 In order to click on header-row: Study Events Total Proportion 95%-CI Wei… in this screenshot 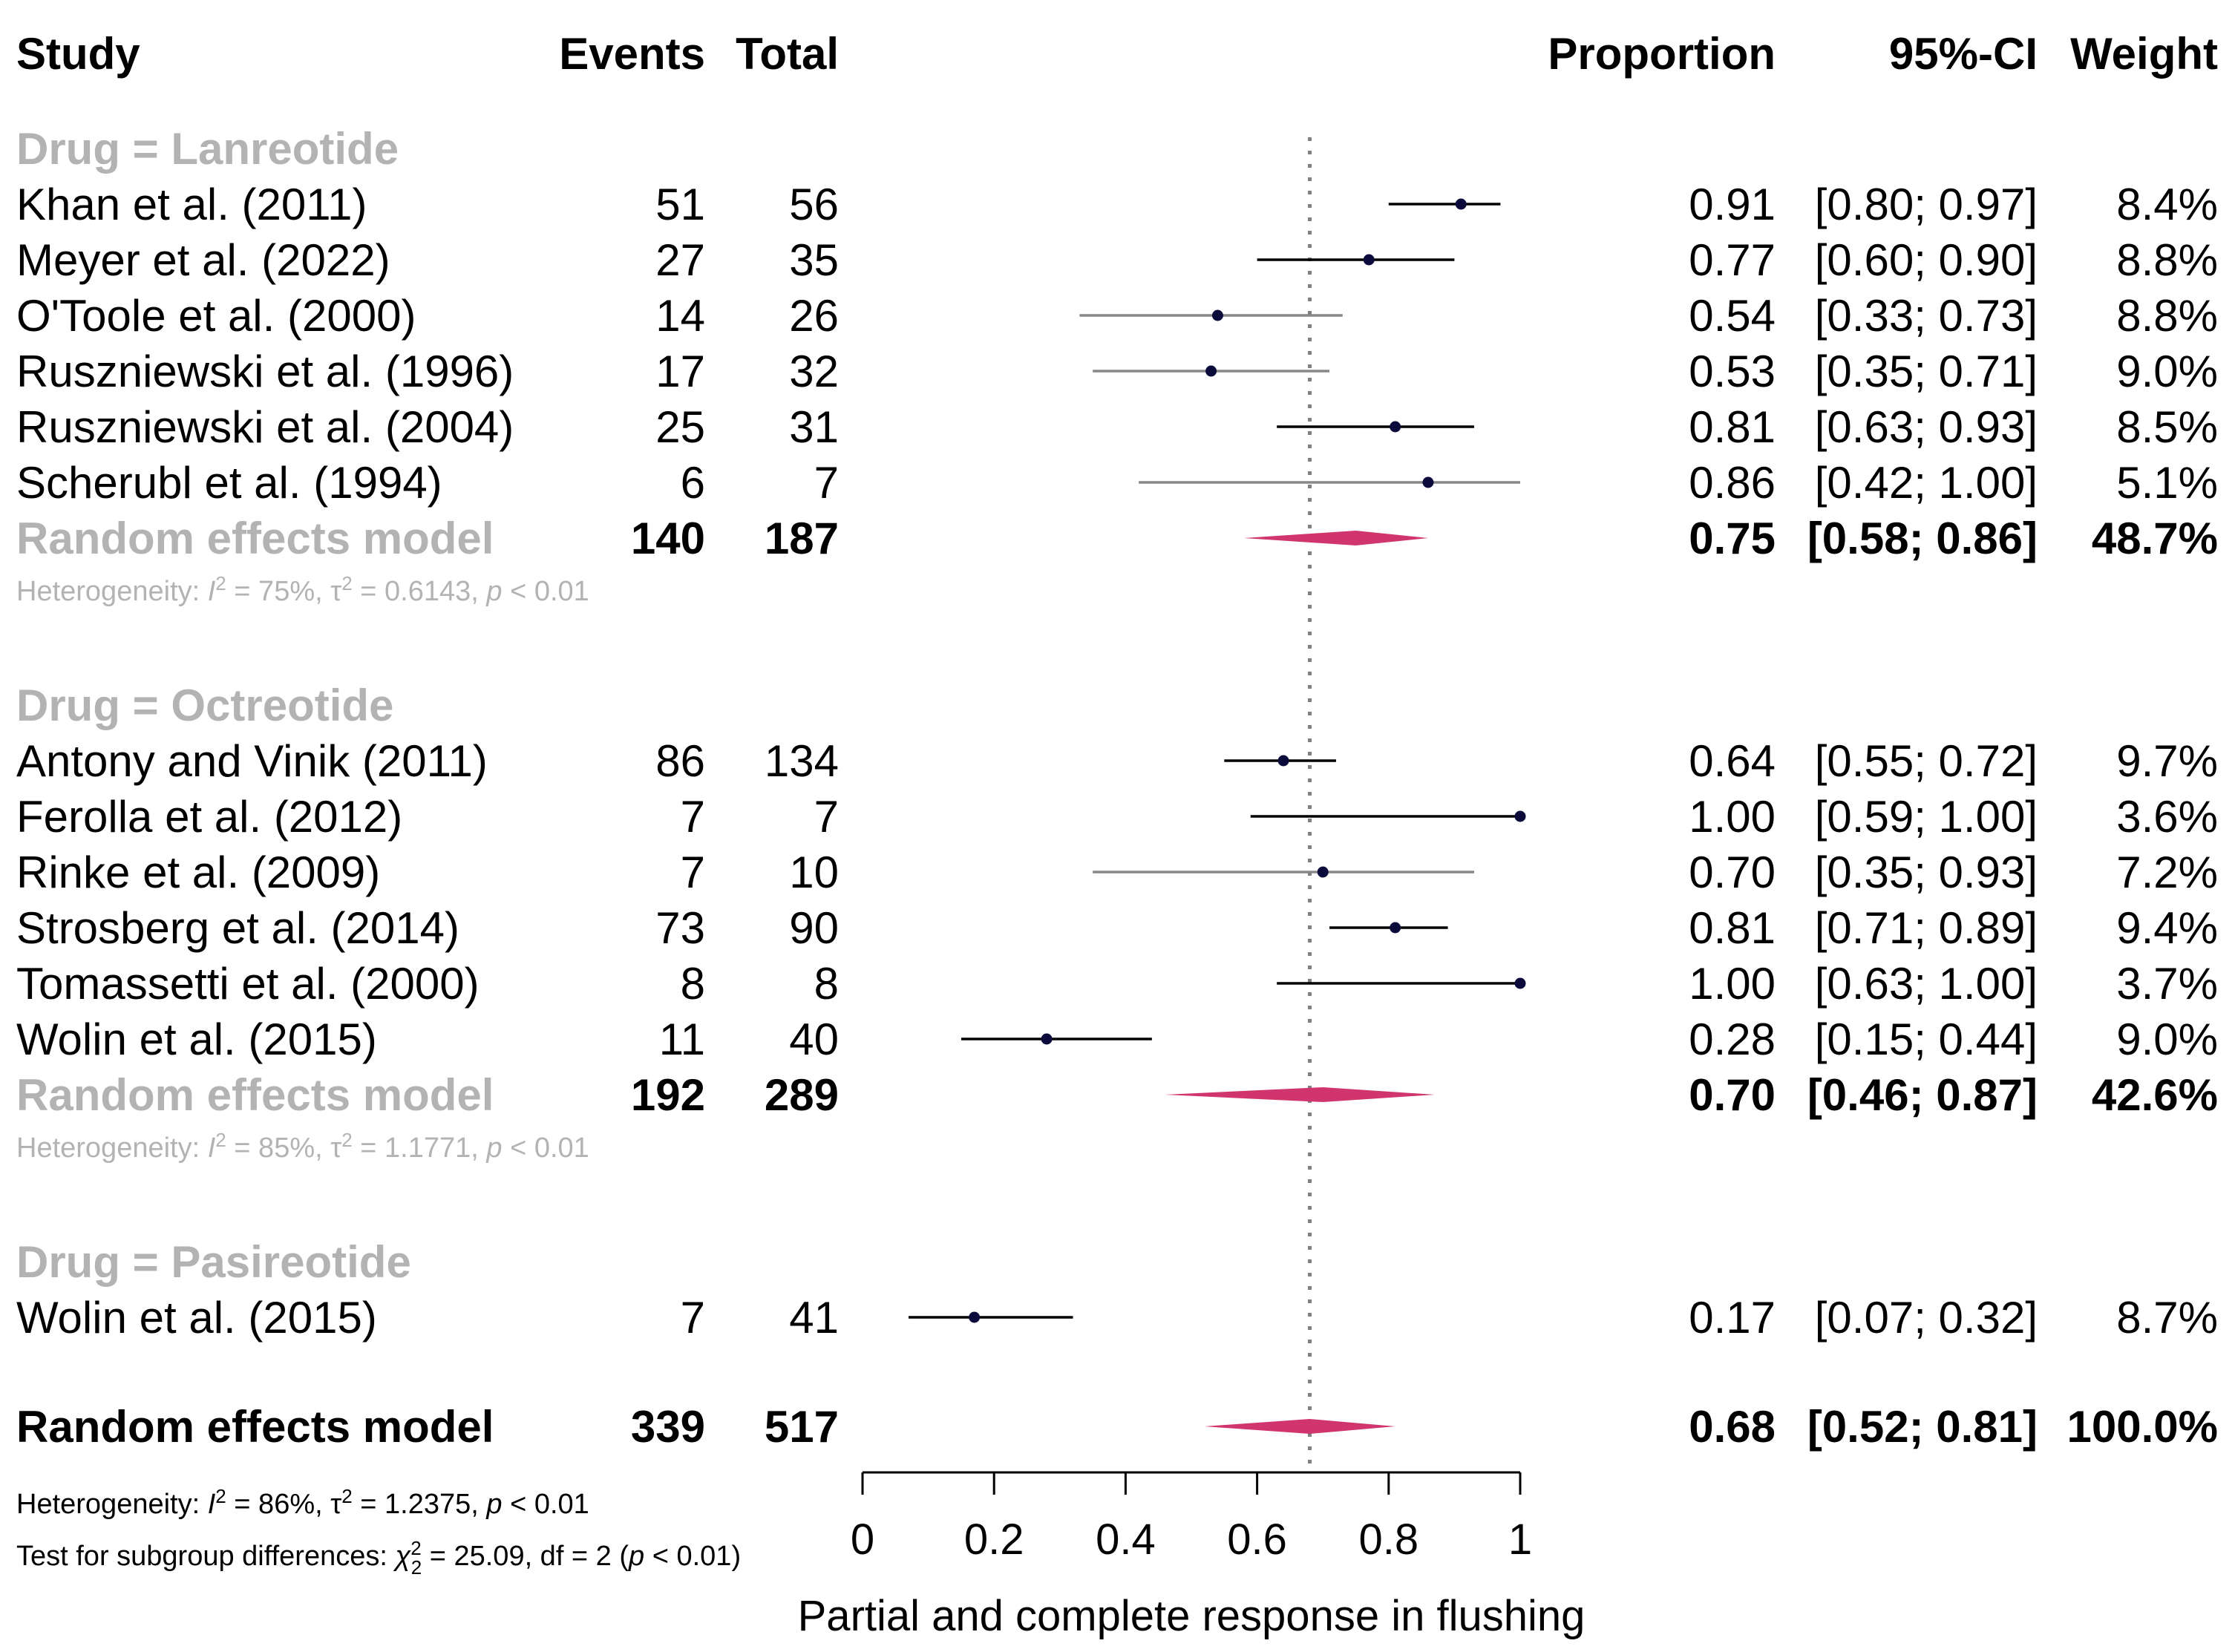, I will do `click(1117, 54)`.